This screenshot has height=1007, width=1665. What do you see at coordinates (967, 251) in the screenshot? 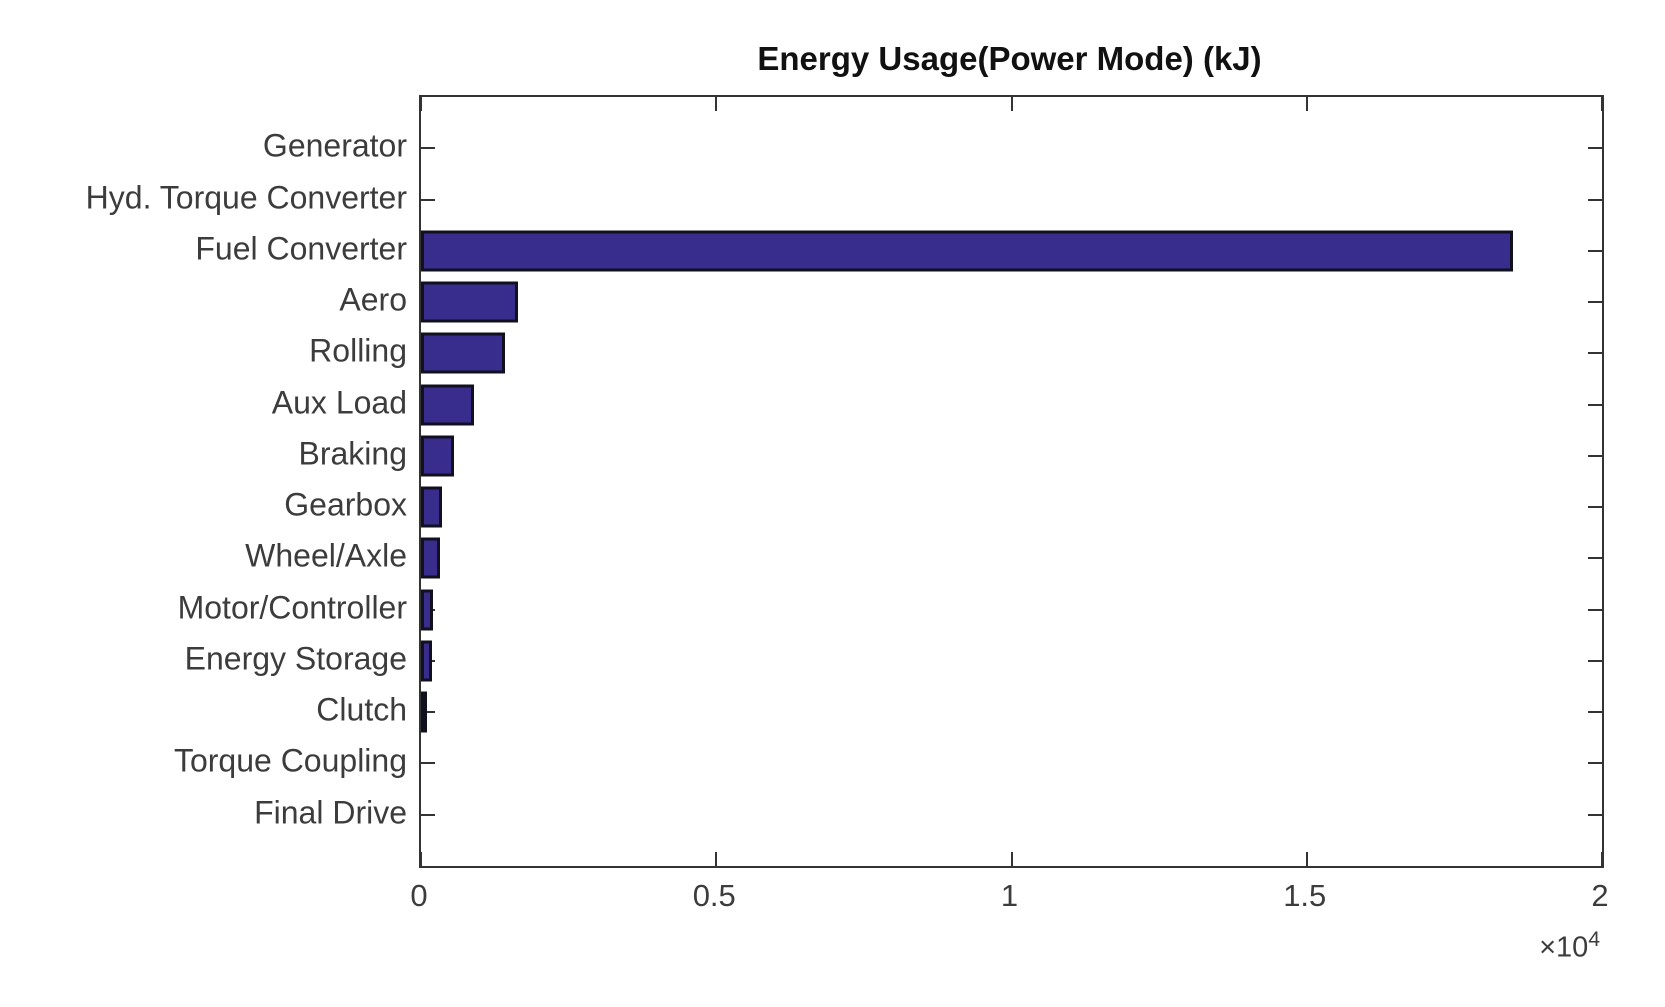
I see `bar-fuel-converter` at bounding box center [967, 251].